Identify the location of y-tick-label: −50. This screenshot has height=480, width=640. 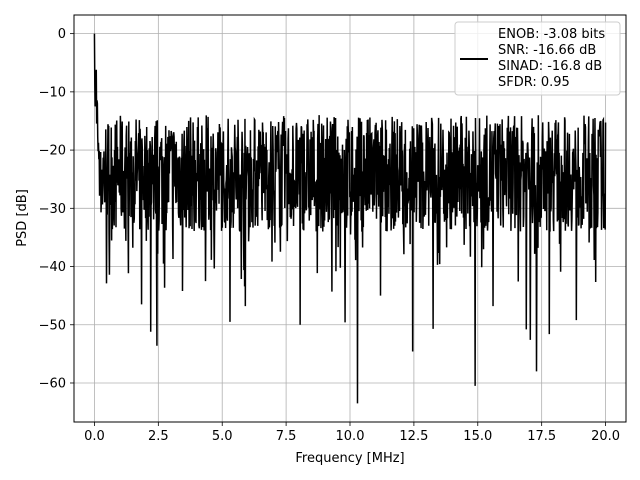
(52, 325).